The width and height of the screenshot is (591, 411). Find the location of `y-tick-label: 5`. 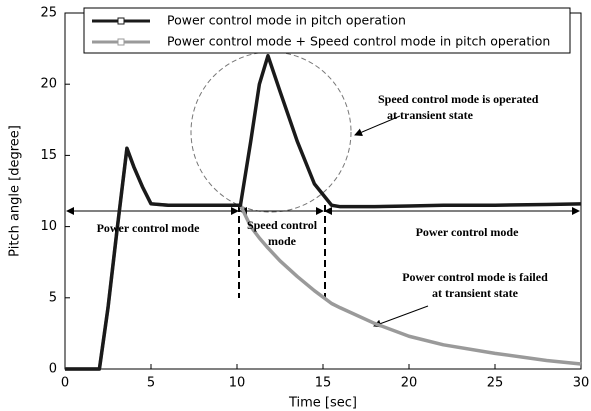

y-tick-label: 5 is located at coordinates (53, 297).